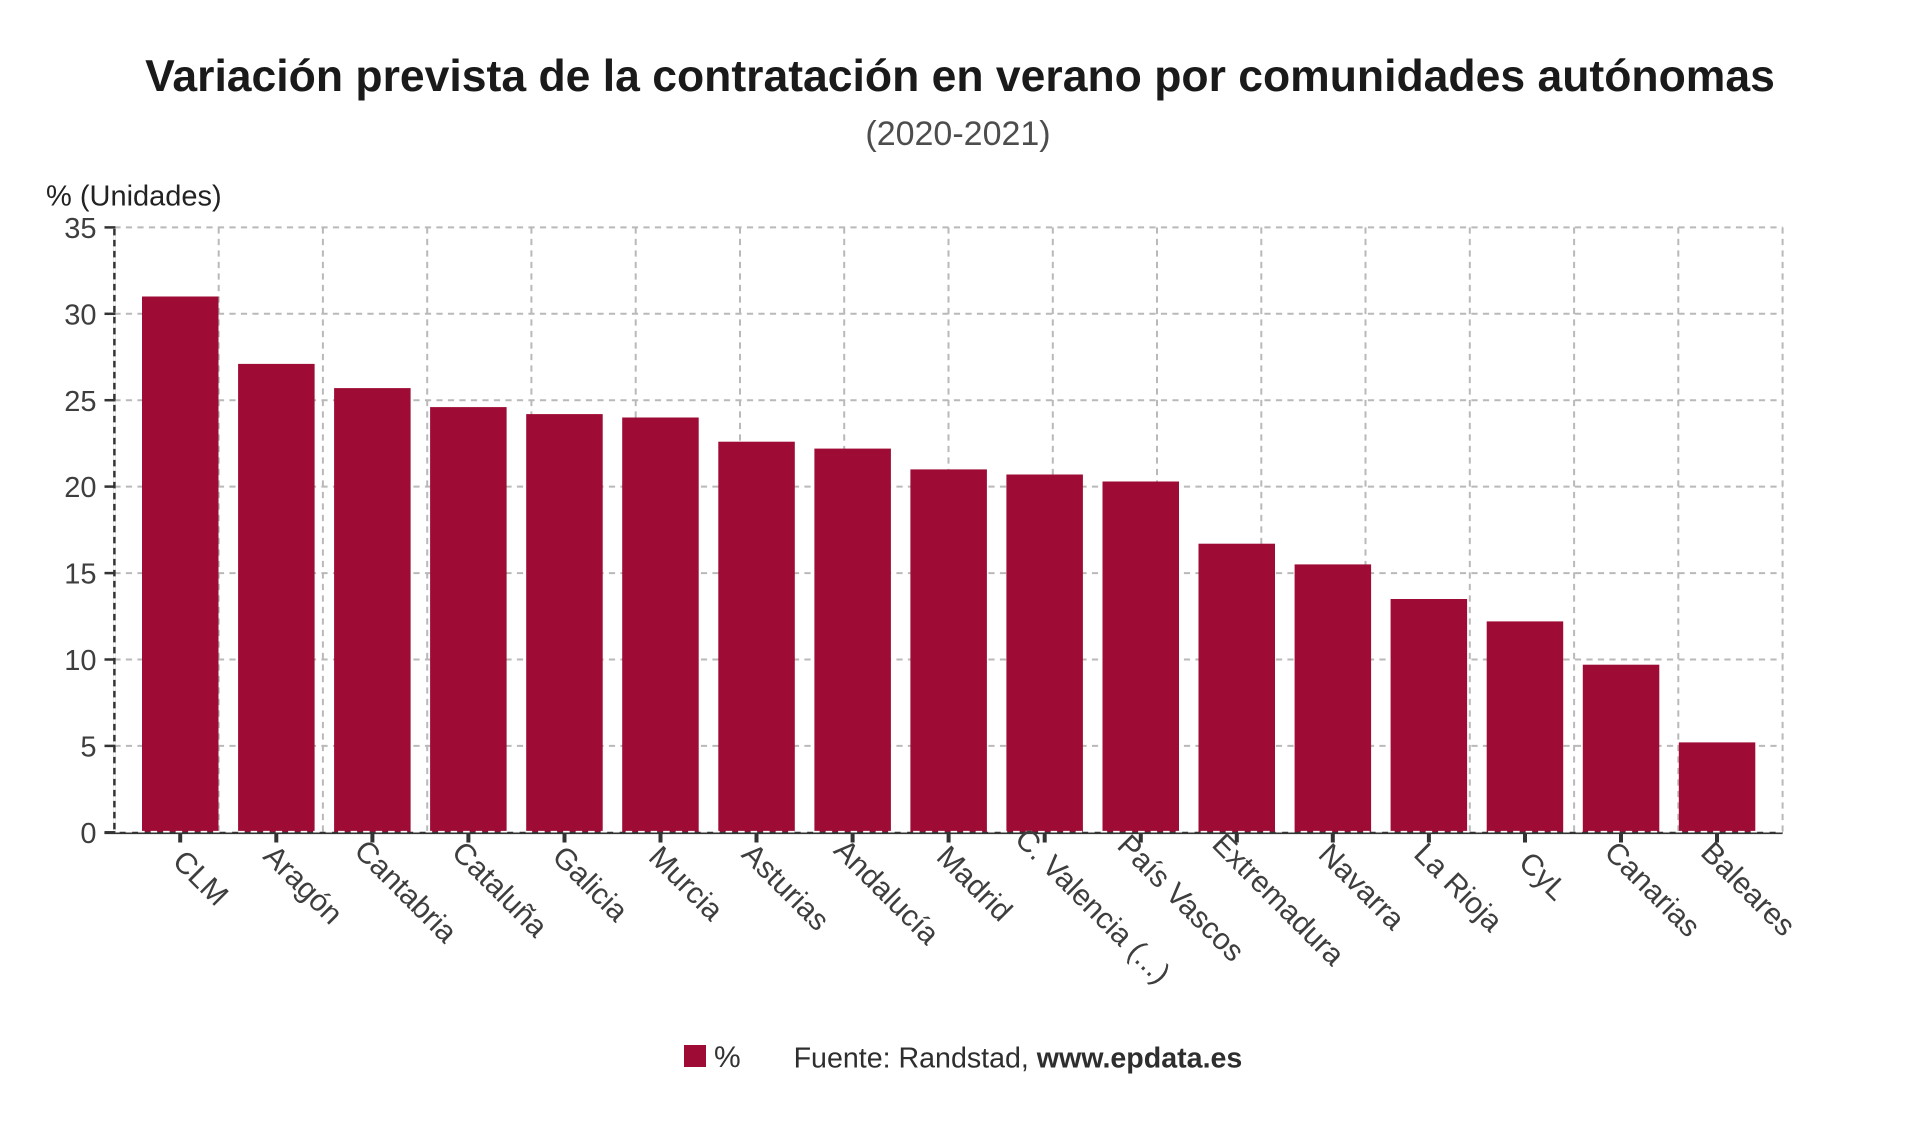  What do you see at coordinates (80, 315) in the screenshot?
I see `svg-text: 30` at bounding box center [80, 315].